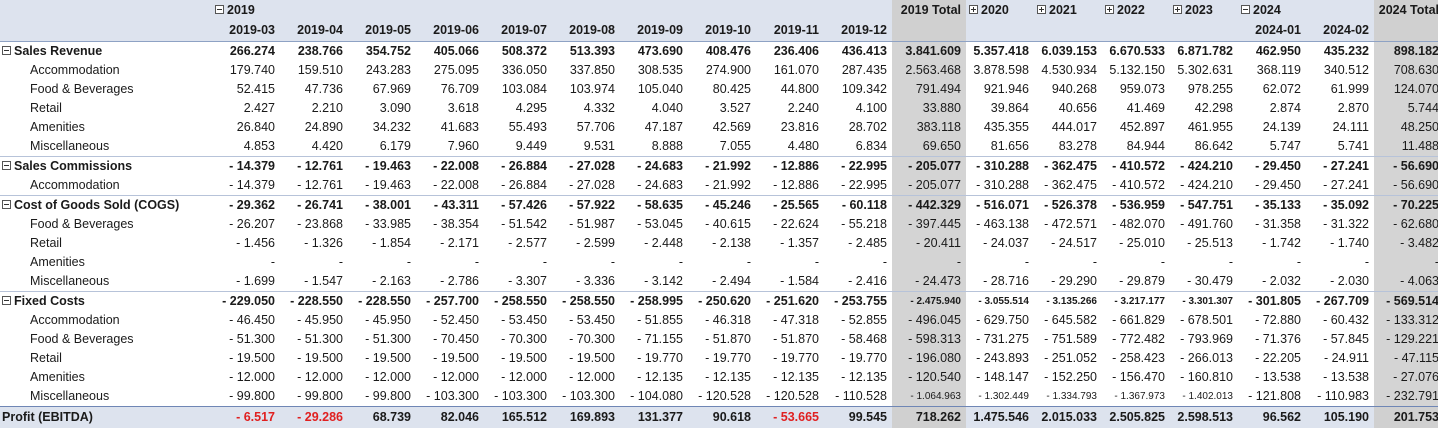 The width and height of the screenshot is (1438, 442). I want to click on table-cell: - 22.995, so click(864, 166).